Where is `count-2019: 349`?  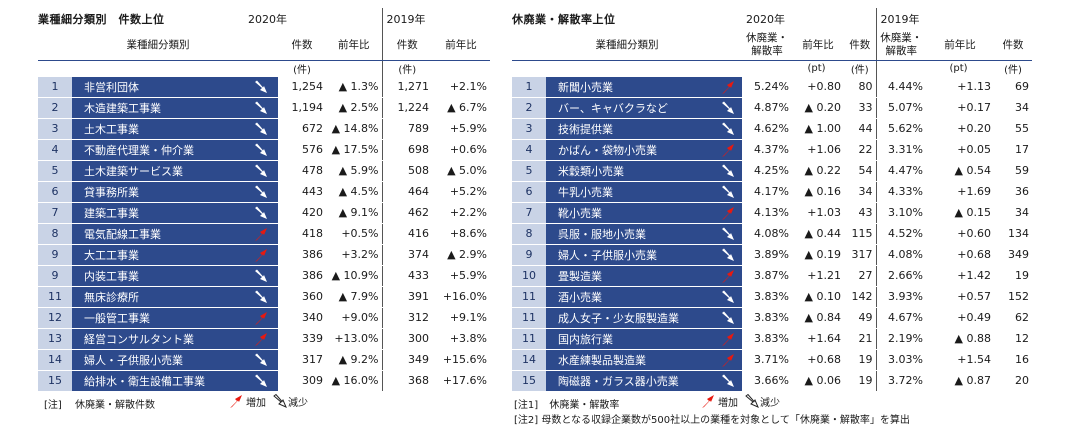
count-2019: 349 is located at coordinates (1013, 255).